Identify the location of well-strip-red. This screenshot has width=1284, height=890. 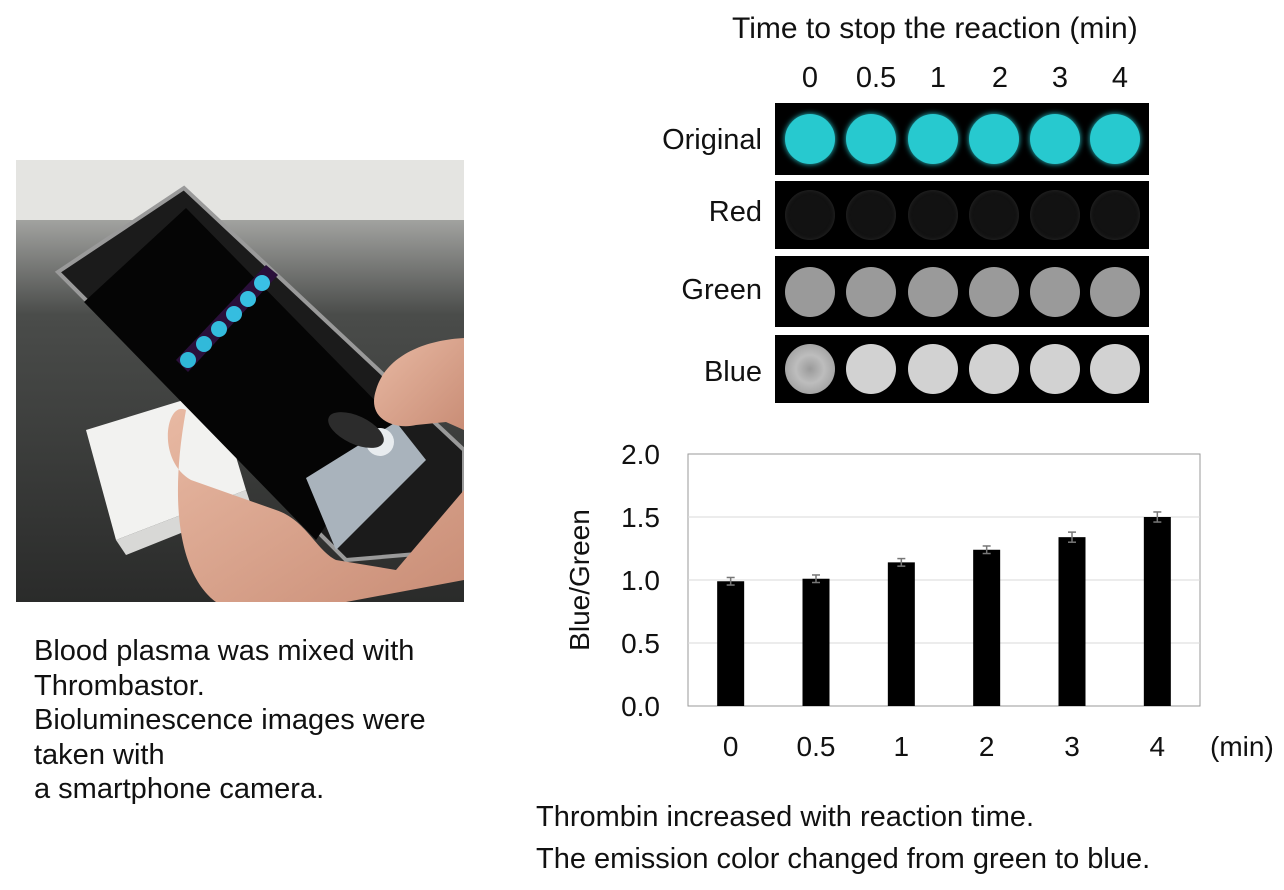
(962, 215).